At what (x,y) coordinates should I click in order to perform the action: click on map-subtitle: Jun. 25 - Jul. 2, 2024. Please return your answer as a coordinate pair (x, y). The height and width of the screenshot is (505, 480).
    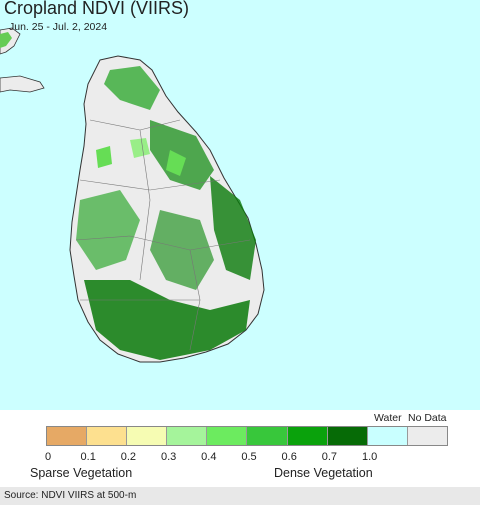
    Looking at the image, I should click on (58, 27).